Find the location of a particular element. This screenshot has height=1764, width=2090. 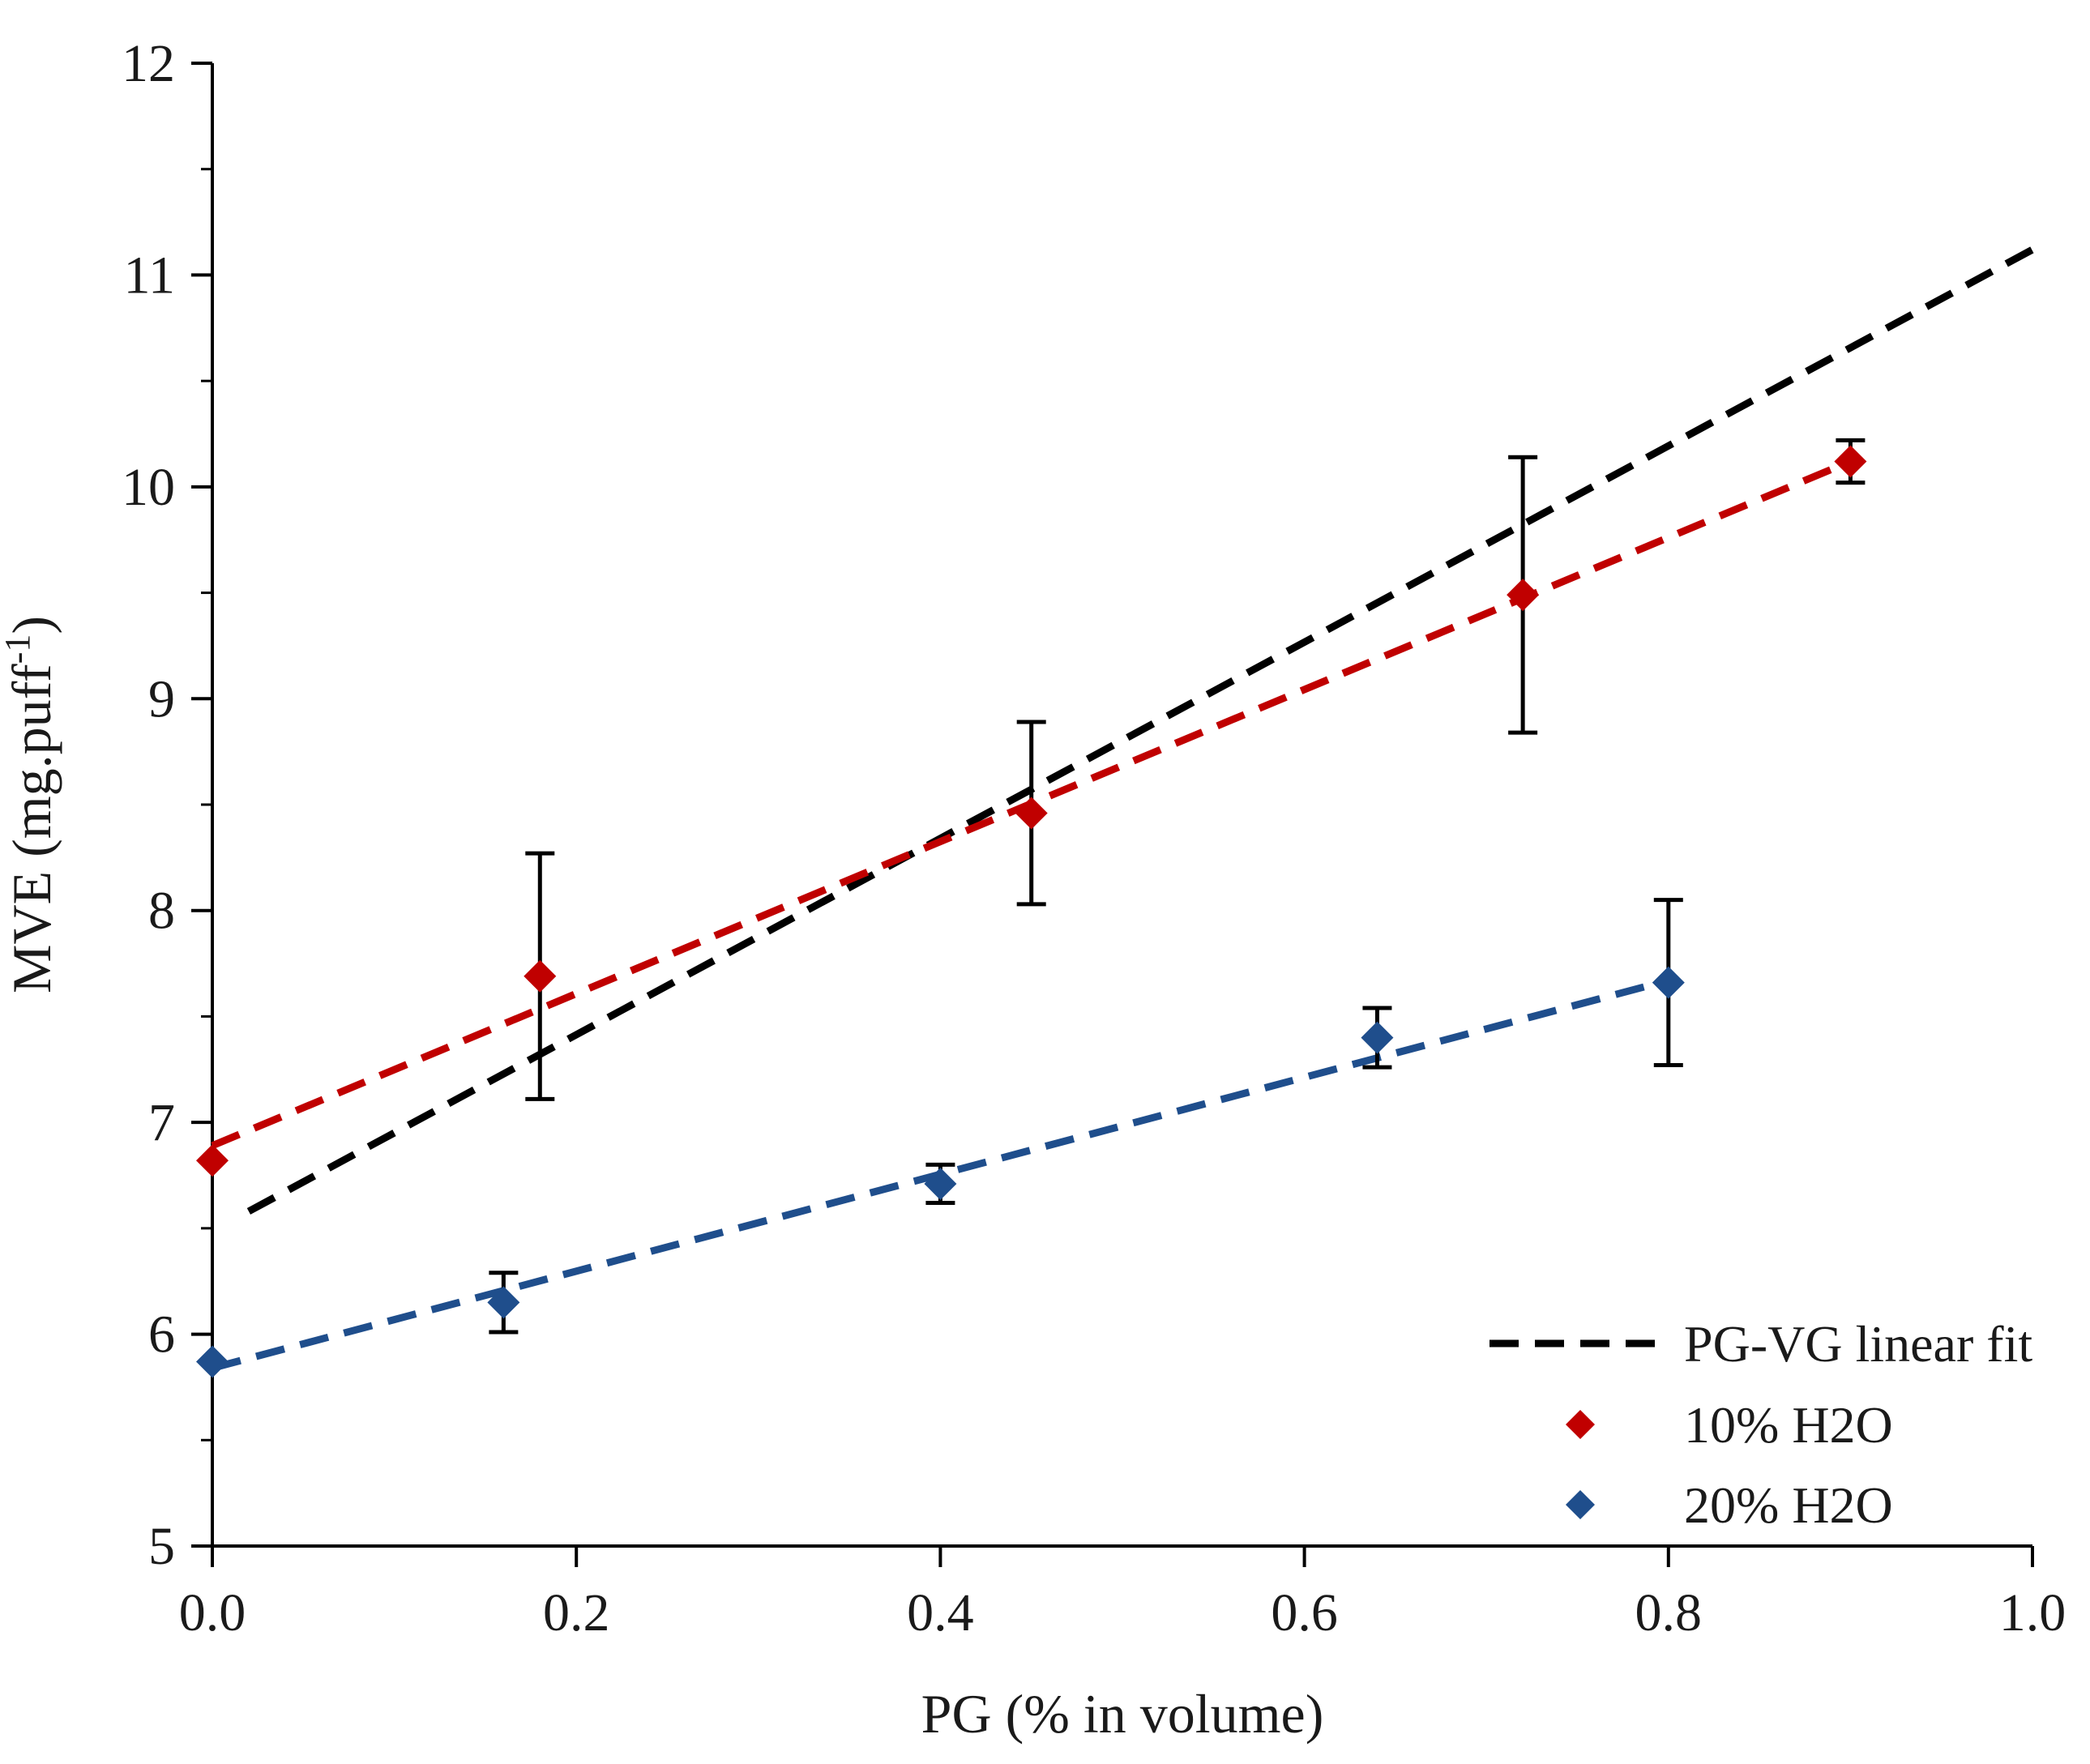

x-tick-label: 0.6 is located at coordinates (1304, 1612).